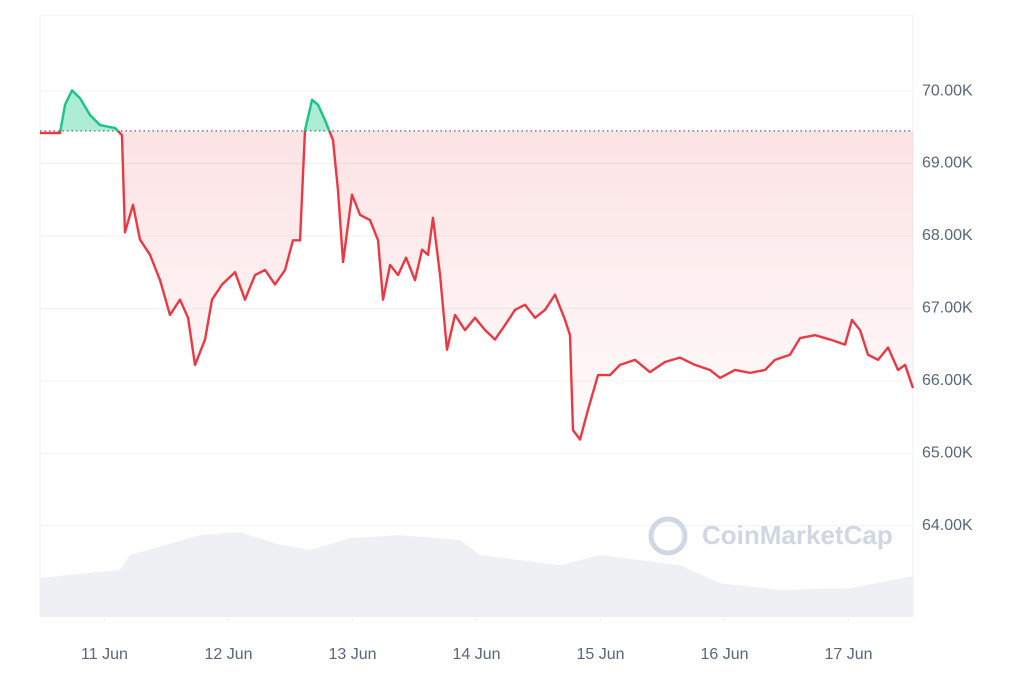 Image resolution: width=1024 pixels, height=683 pixels. What do you see at coordinates (947, 90) in the screenshot?
I see `y-tick-label: 70.00K` at bounding box center [947, 90].